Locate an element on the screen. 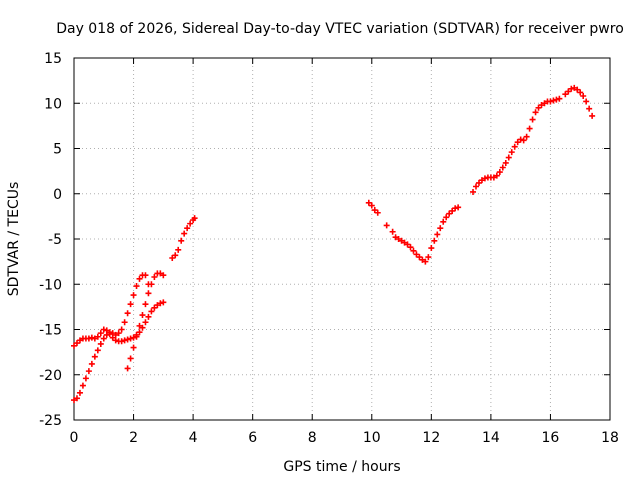 This screenshot has height=480, width=640. x-tick-label: 4 is located at coordinates (193, 438).